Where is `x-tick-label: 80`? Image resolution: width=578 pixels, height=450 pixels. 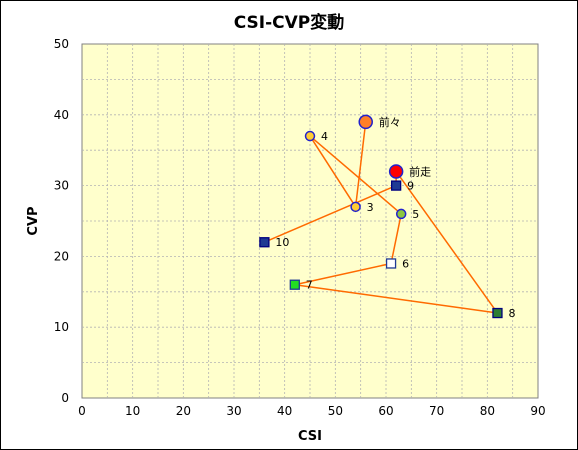 x-tick-label: 80 is located at coordinates (487, 411).